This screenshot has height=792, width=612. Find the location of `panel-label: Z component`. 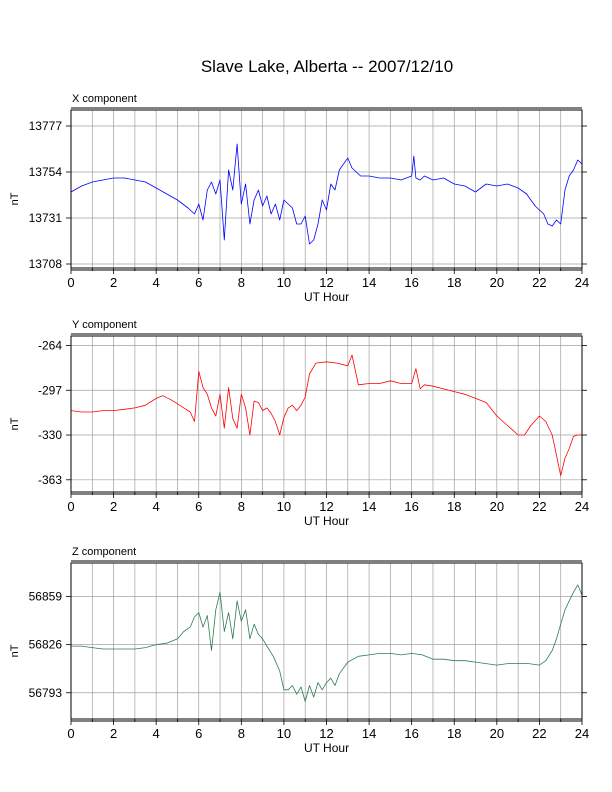

panel-label: Z component is located at coordinates (104, 552).